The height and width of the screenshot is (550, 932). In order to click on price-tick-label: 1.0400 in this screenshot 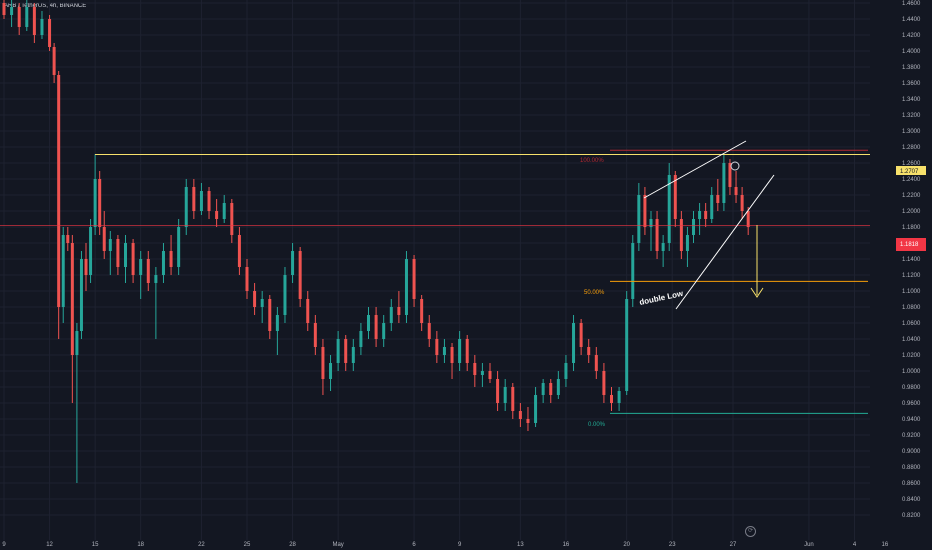, I will do `click(911, 340)`.